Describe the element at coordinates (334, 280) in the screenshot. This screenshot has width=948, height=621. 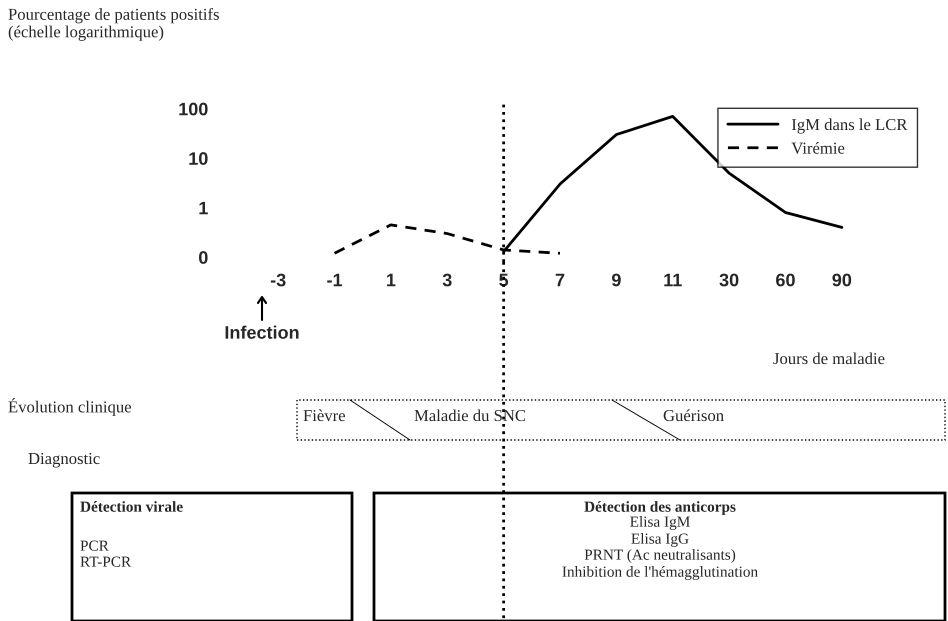
I see `x-tick-label: -1` at that location.